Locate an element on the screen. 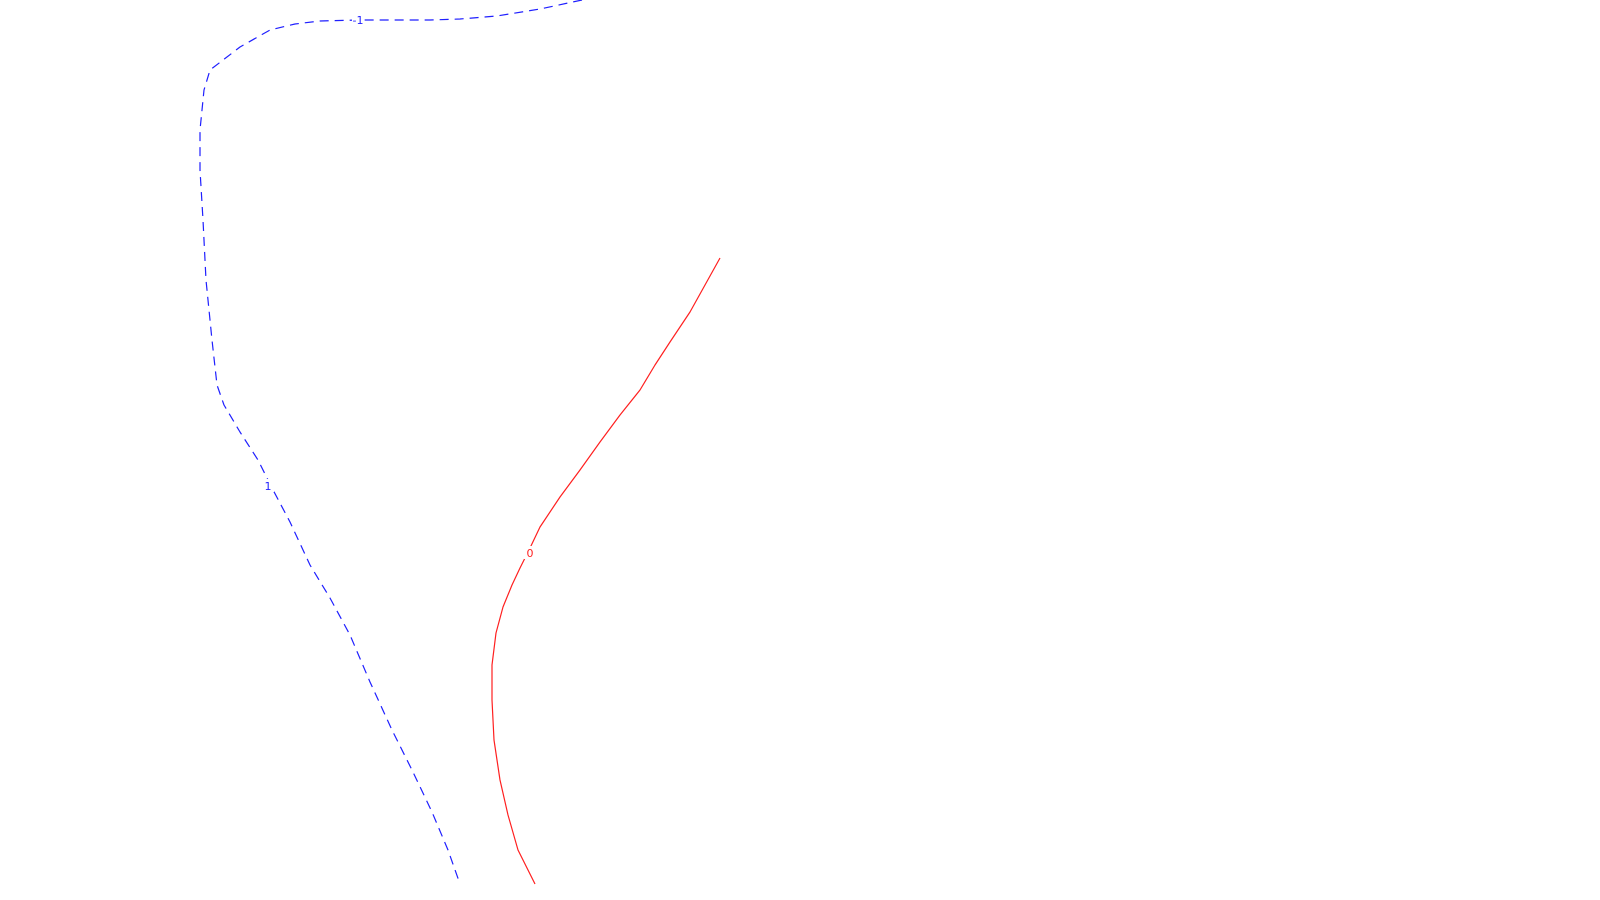  contour-label-0-1: 1 is located at coordinates (268, 486).